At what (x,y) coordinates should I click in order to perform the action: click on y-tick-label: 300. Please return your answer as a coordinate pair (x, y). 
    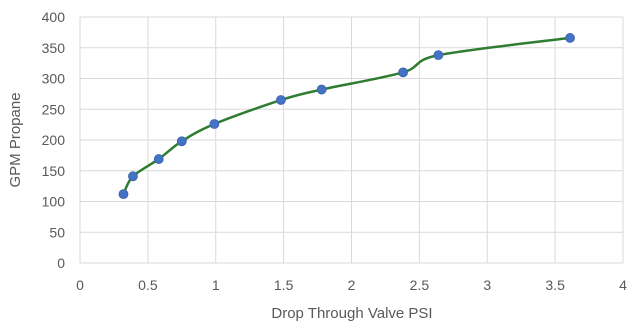
    Looking at the image, I should click on (54, 79).